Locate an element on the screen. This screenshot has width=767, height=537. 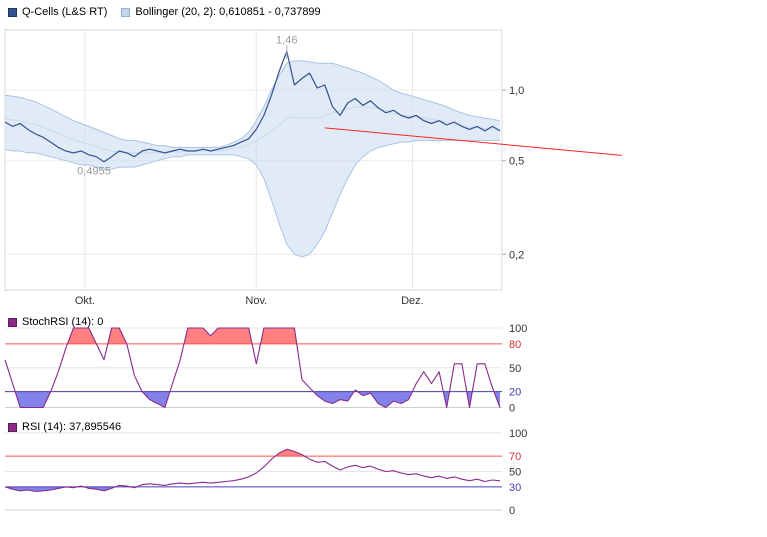
stochrsi-series-swatch-icon is located at coordinates (12, 322).